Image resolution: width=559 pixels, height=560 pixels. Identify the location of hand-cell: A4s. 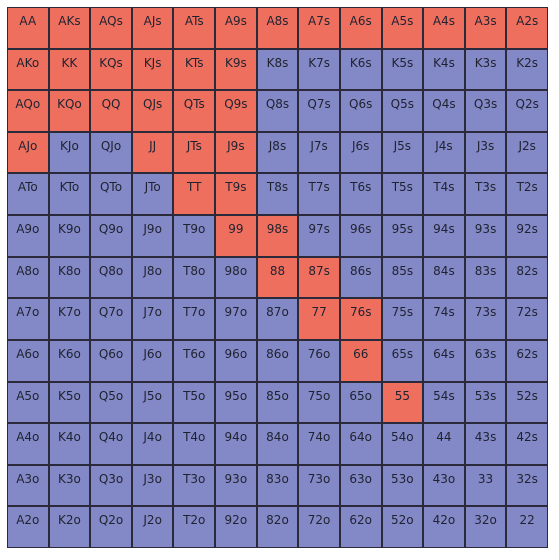
(444, 28).